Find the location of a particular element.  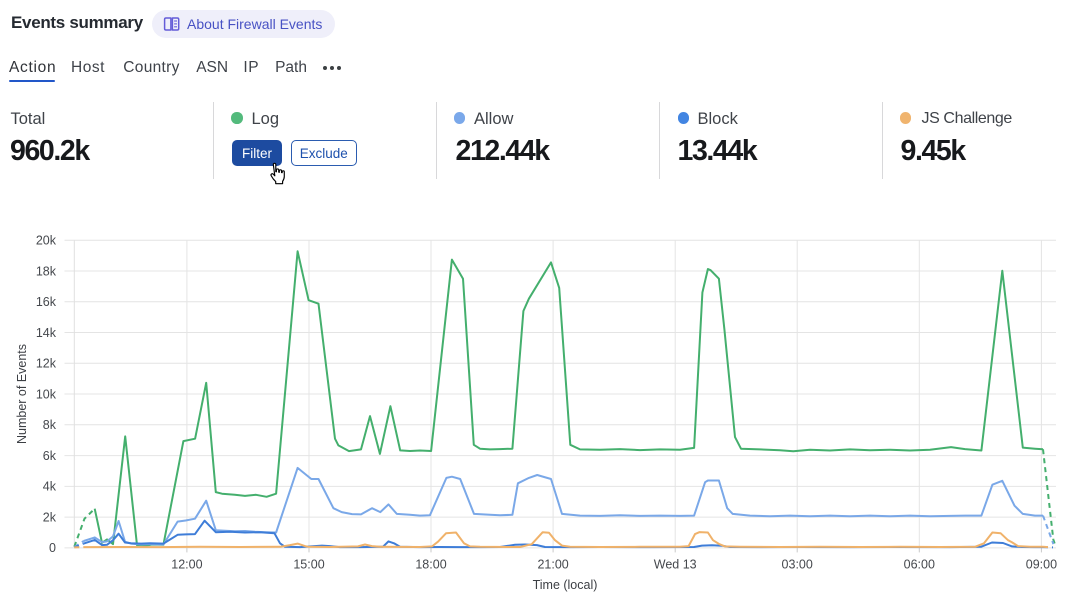

svg-text: 06:00 is located at coordinates (919, 565).